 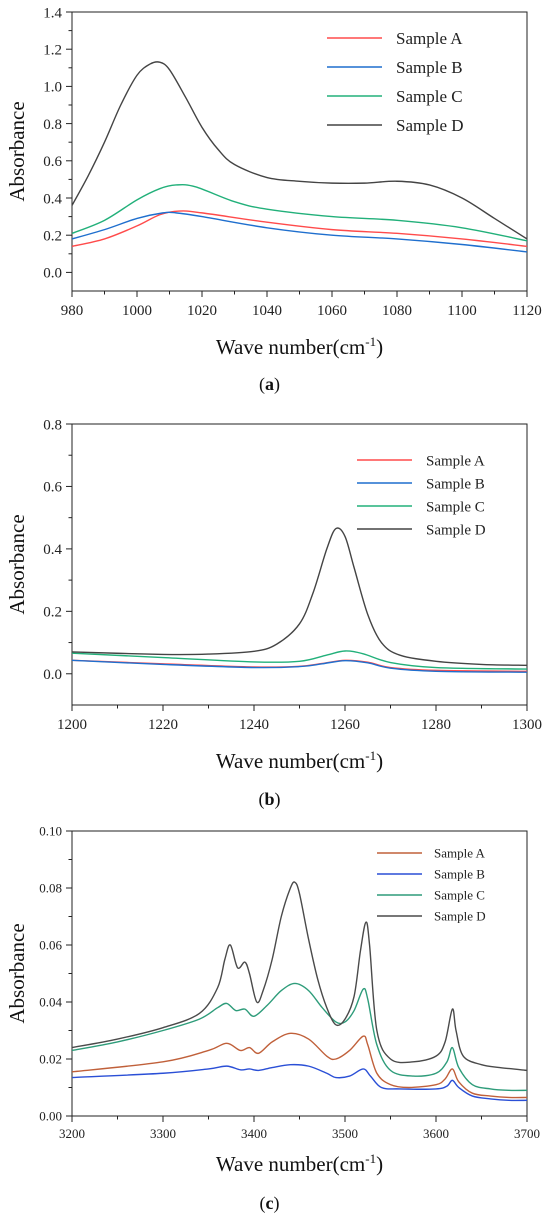 What do you see at coordinates (267, 311) in the screenshot?
I see `x-tick-label: 1040` at bounding box center [267, 311].